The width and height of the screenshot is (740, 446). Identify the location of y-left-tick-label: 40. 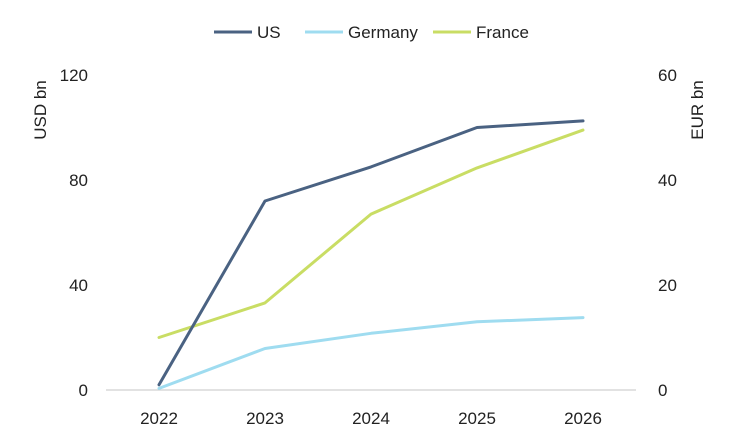
(78, 285).